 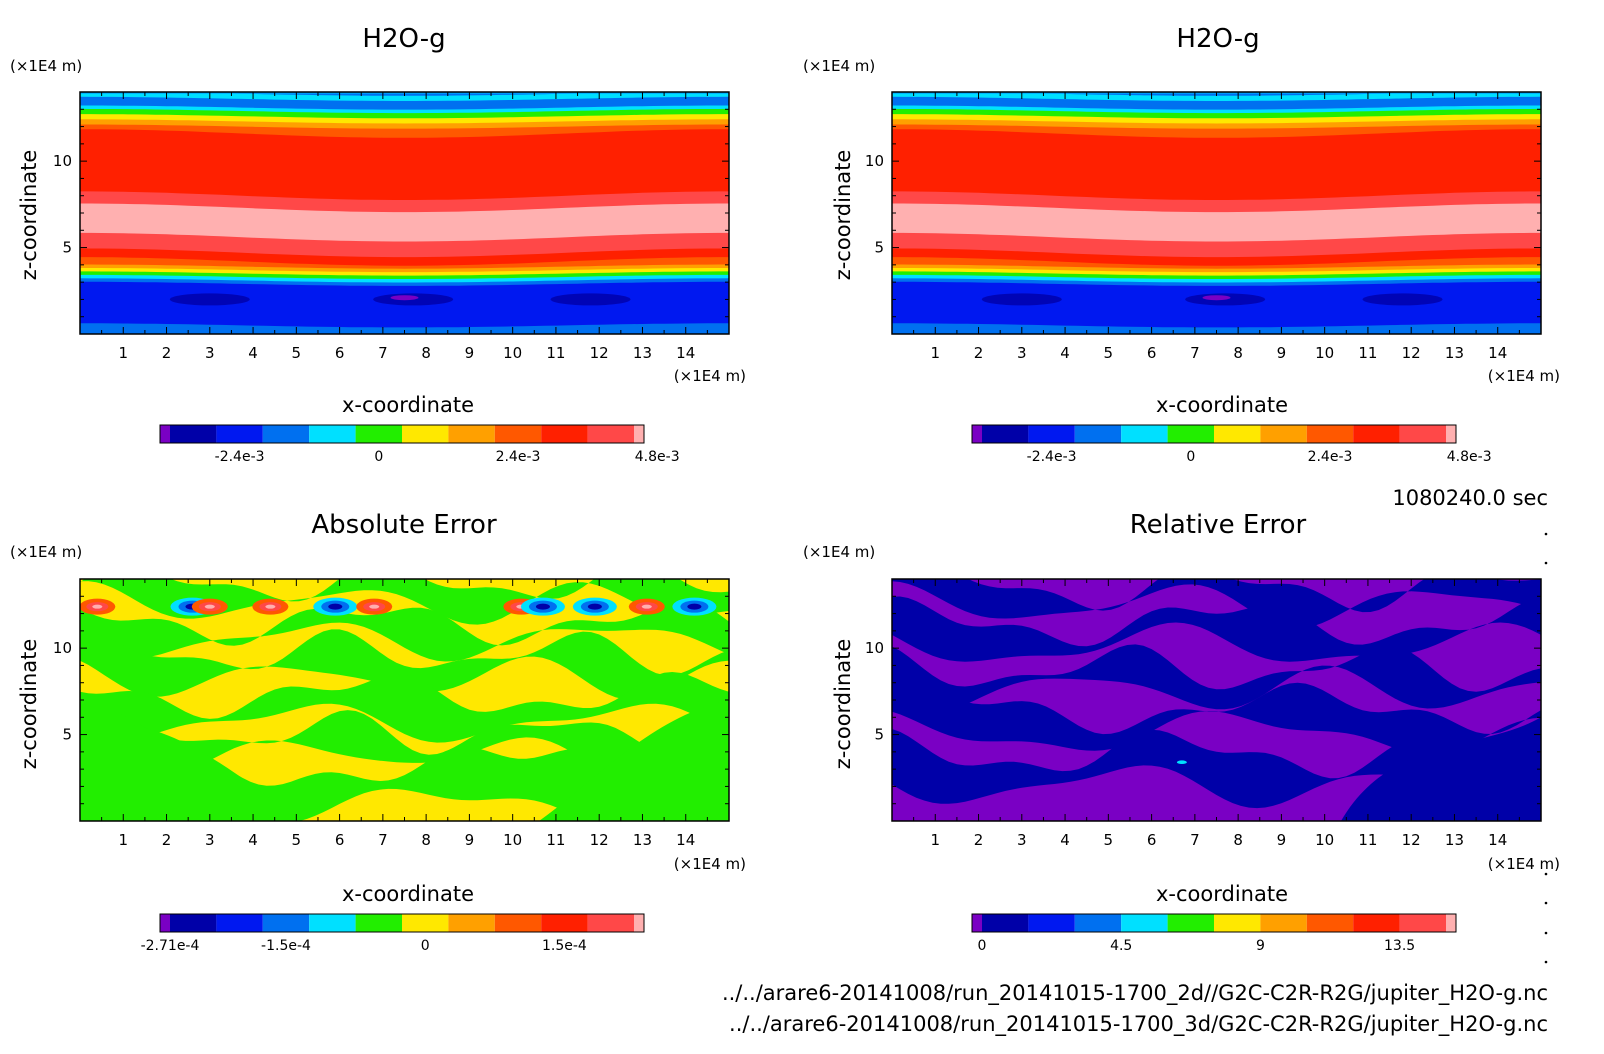 What do you see at coordinates (657, 457) in the screenshot?
I see `colorbar-tick-label: 4.8e-3` at bounding box center [657, 457].